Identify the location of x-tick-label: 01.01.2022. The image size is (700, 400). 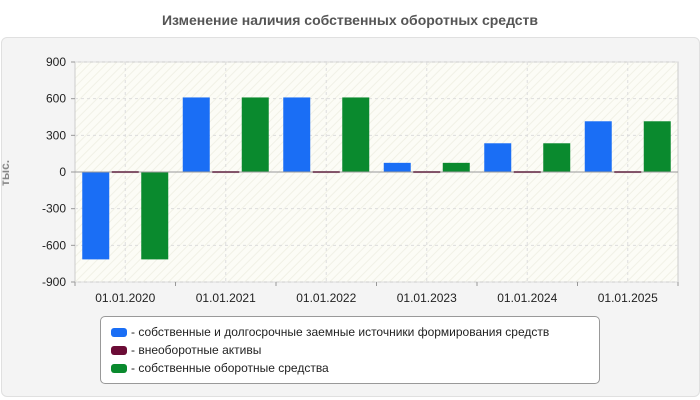
(326, 298).